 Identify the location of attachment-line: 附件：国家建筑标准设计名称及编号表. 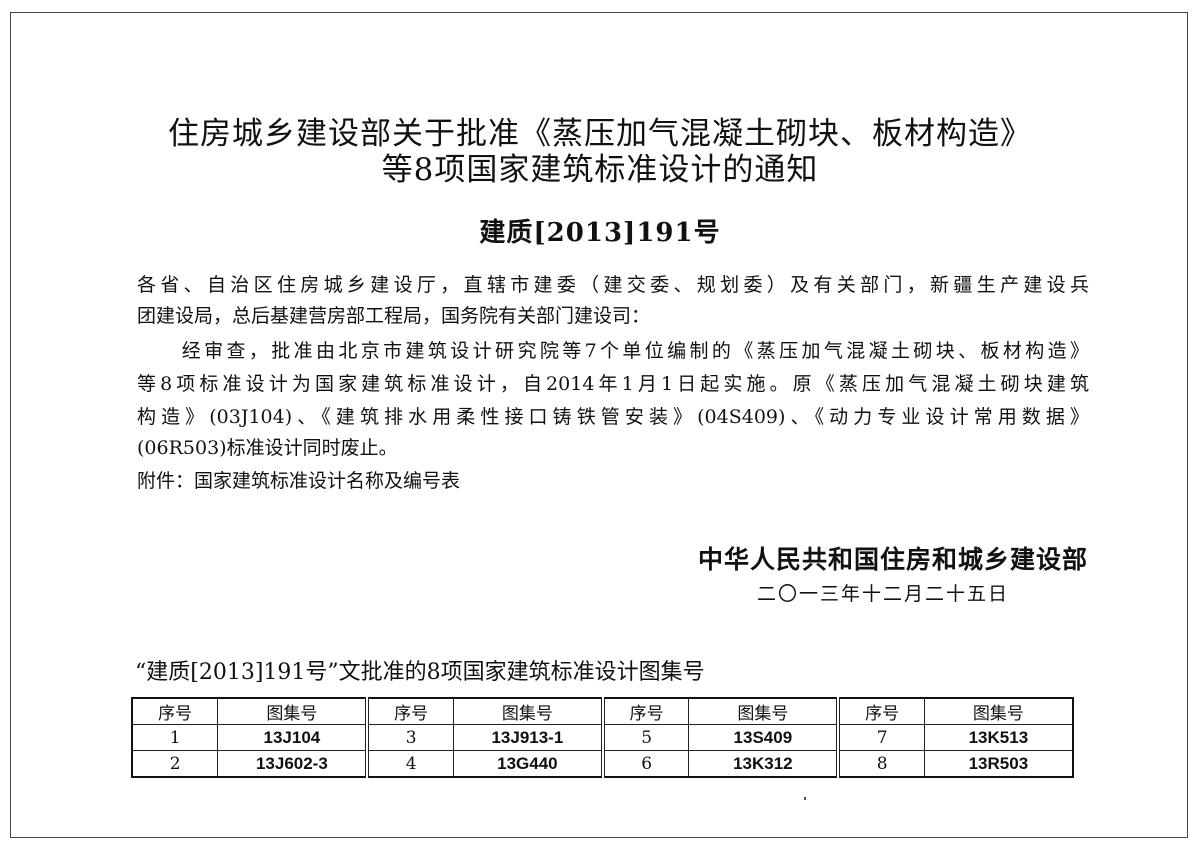
(299, 481).